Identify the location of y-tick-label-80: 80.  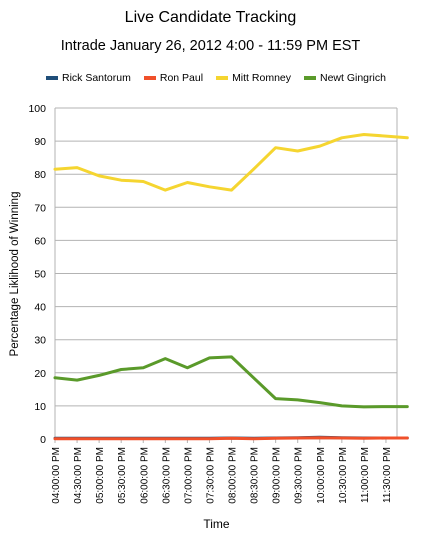
(40, 175).